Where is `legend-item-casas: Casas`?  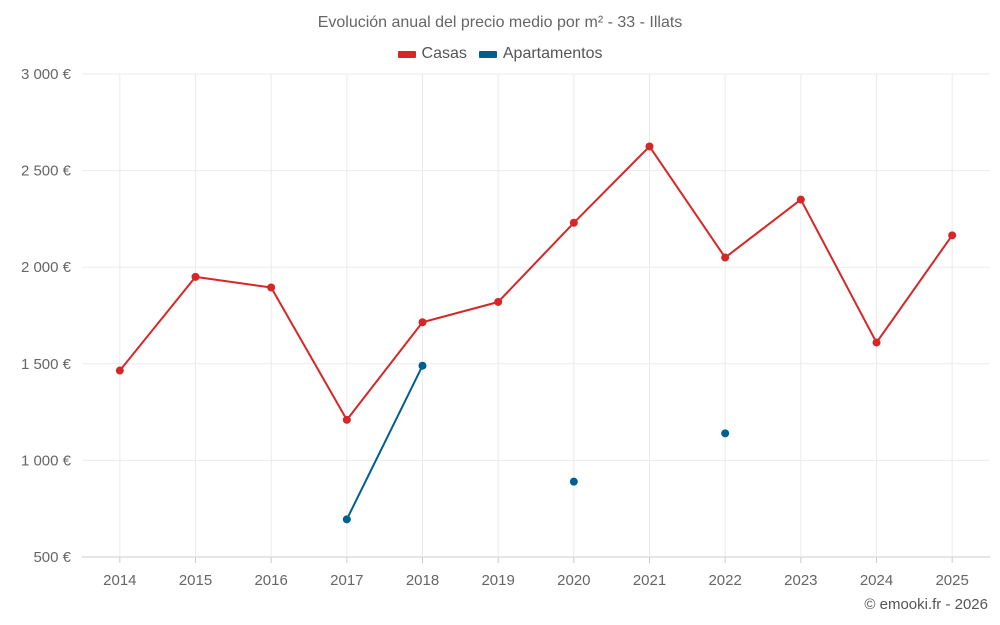
legend-item-casas: Casas is located at coordinates (432, 54).